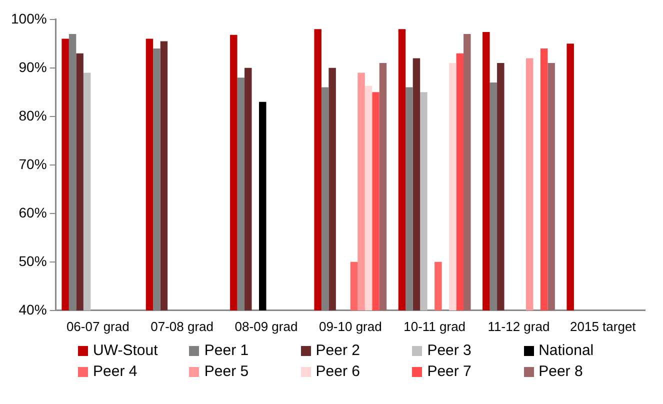 Image resolution: width=663 pixels, height=404 pixels. What do you see at coordinates (338, 371) in the screenshot?
I see `legend-label: Peer 6` at bounding box center [338, 371].